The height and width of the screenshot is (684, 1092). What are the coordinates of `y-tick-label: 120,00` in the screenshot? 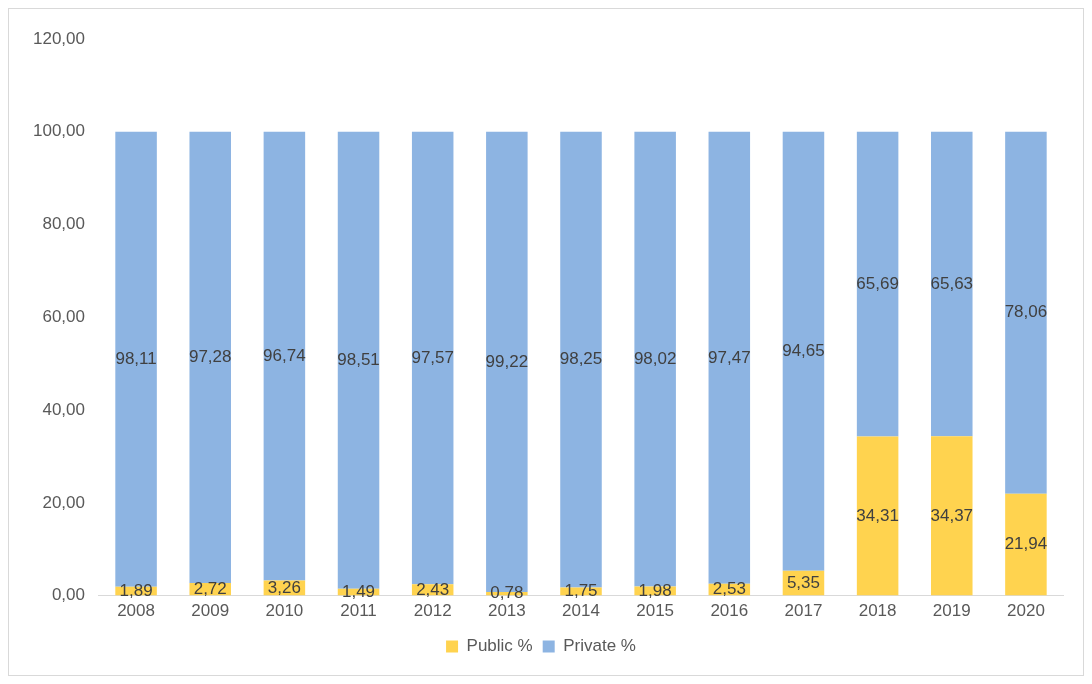 It's located at (59, 38).